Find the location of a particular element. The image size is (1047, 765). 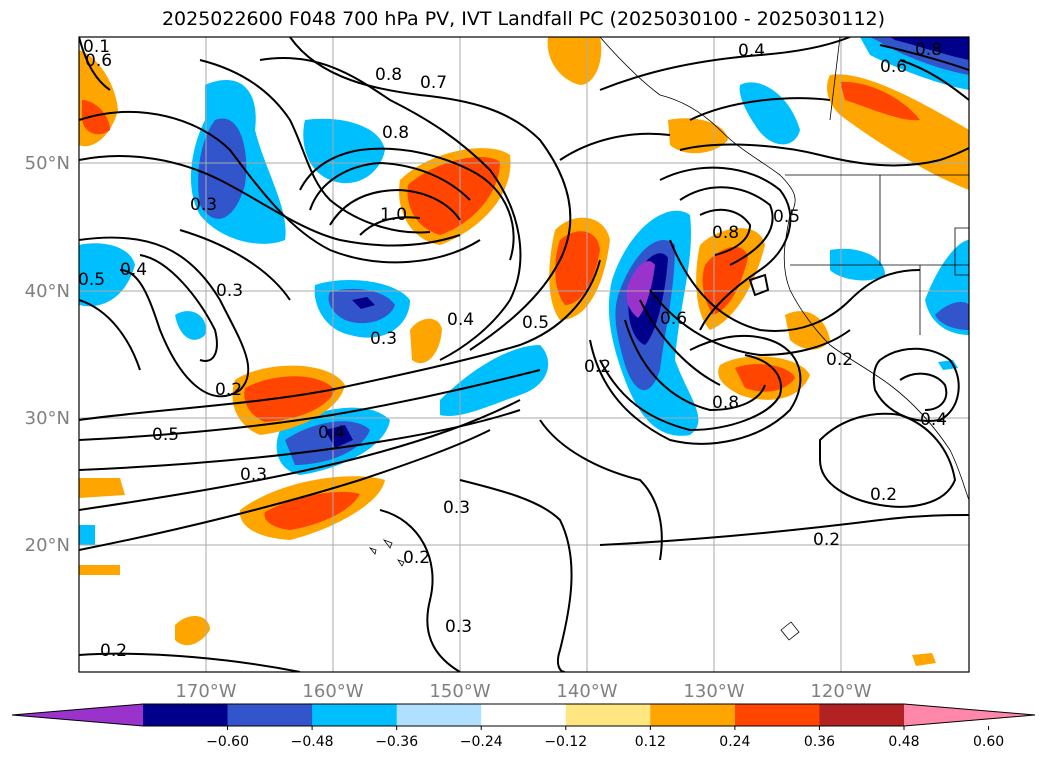

colorbar-tick-label: −0.48 is located at coordinates (312, 742).